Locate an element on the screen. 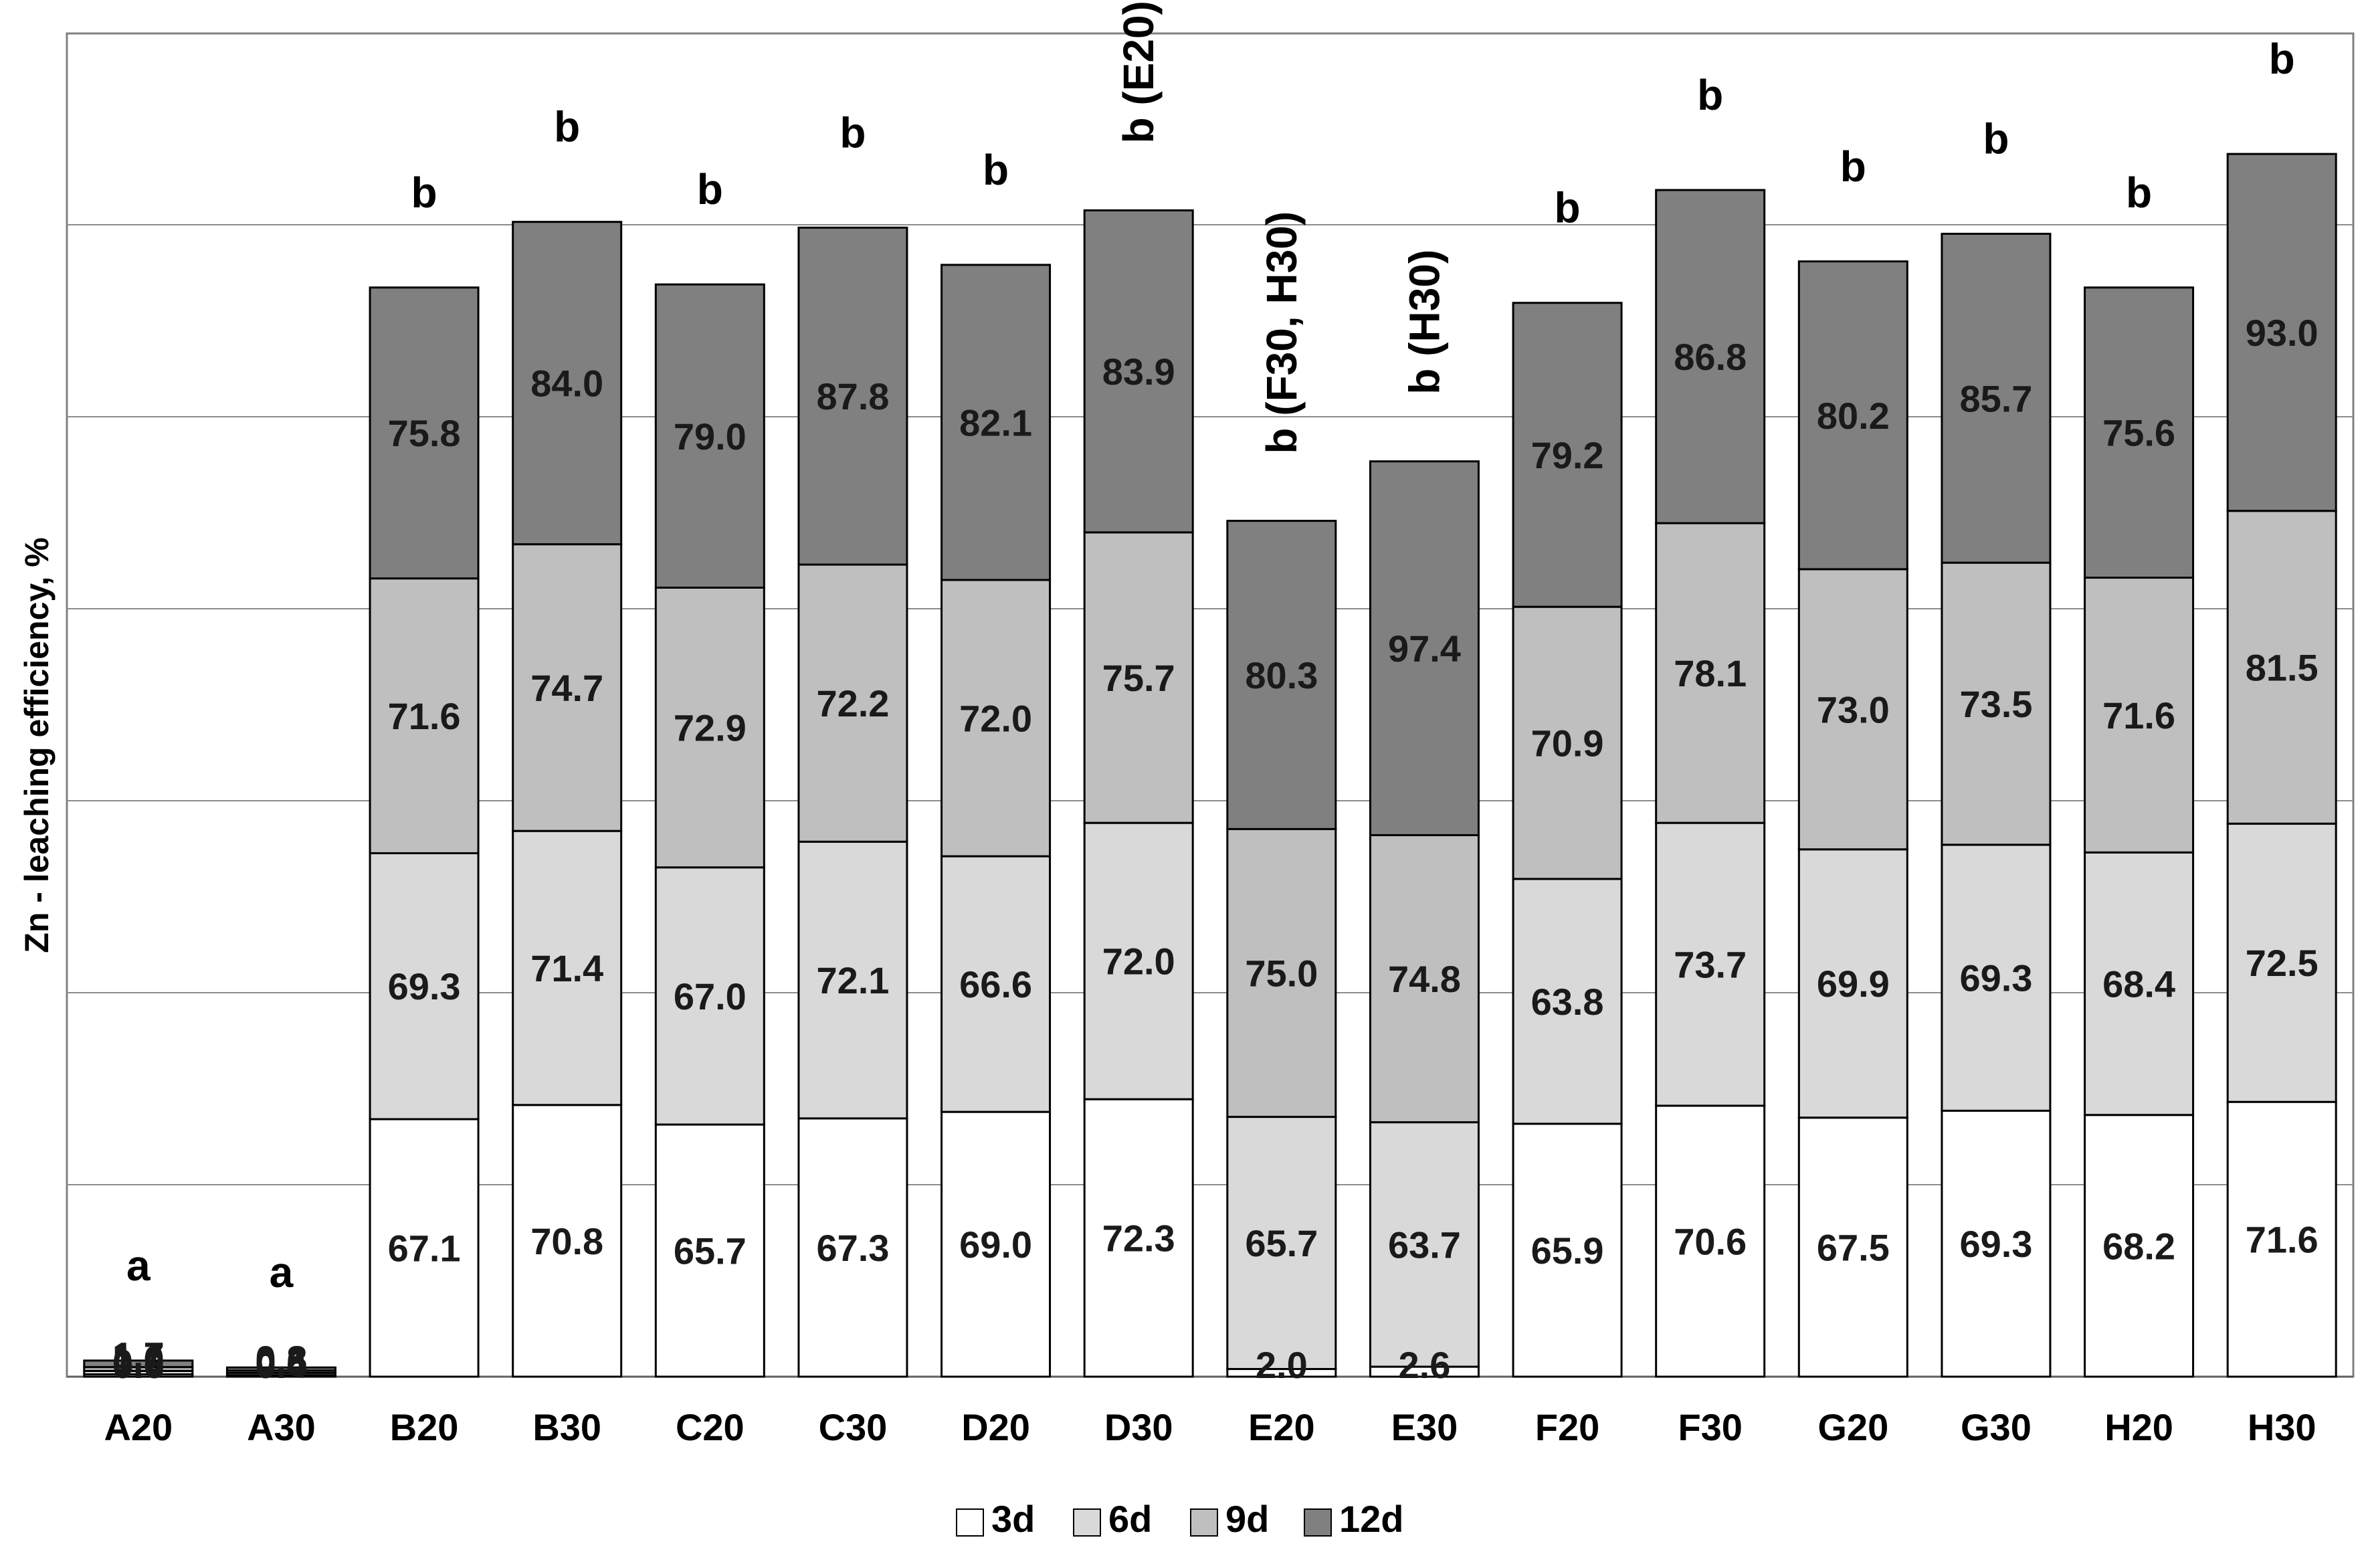 The height and width of the screenshot is (1568, 2370). data-label: 97.4 is located at coordinates (1424, 648).